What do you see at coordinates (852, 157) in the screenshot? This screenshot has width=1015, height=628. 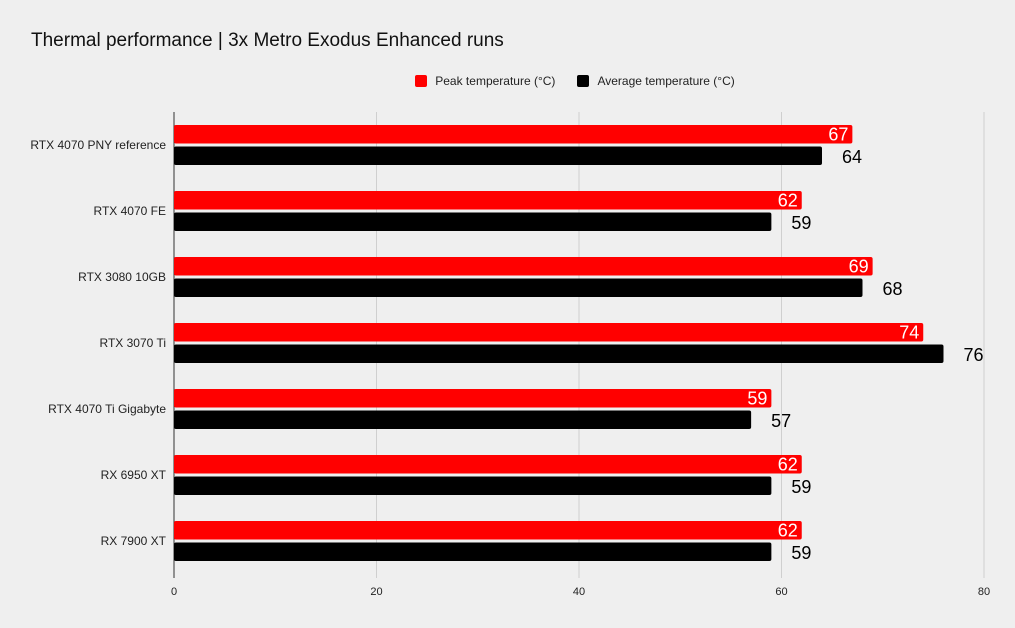 I see `data-label-average: 64` at bounding box center [852, 157].